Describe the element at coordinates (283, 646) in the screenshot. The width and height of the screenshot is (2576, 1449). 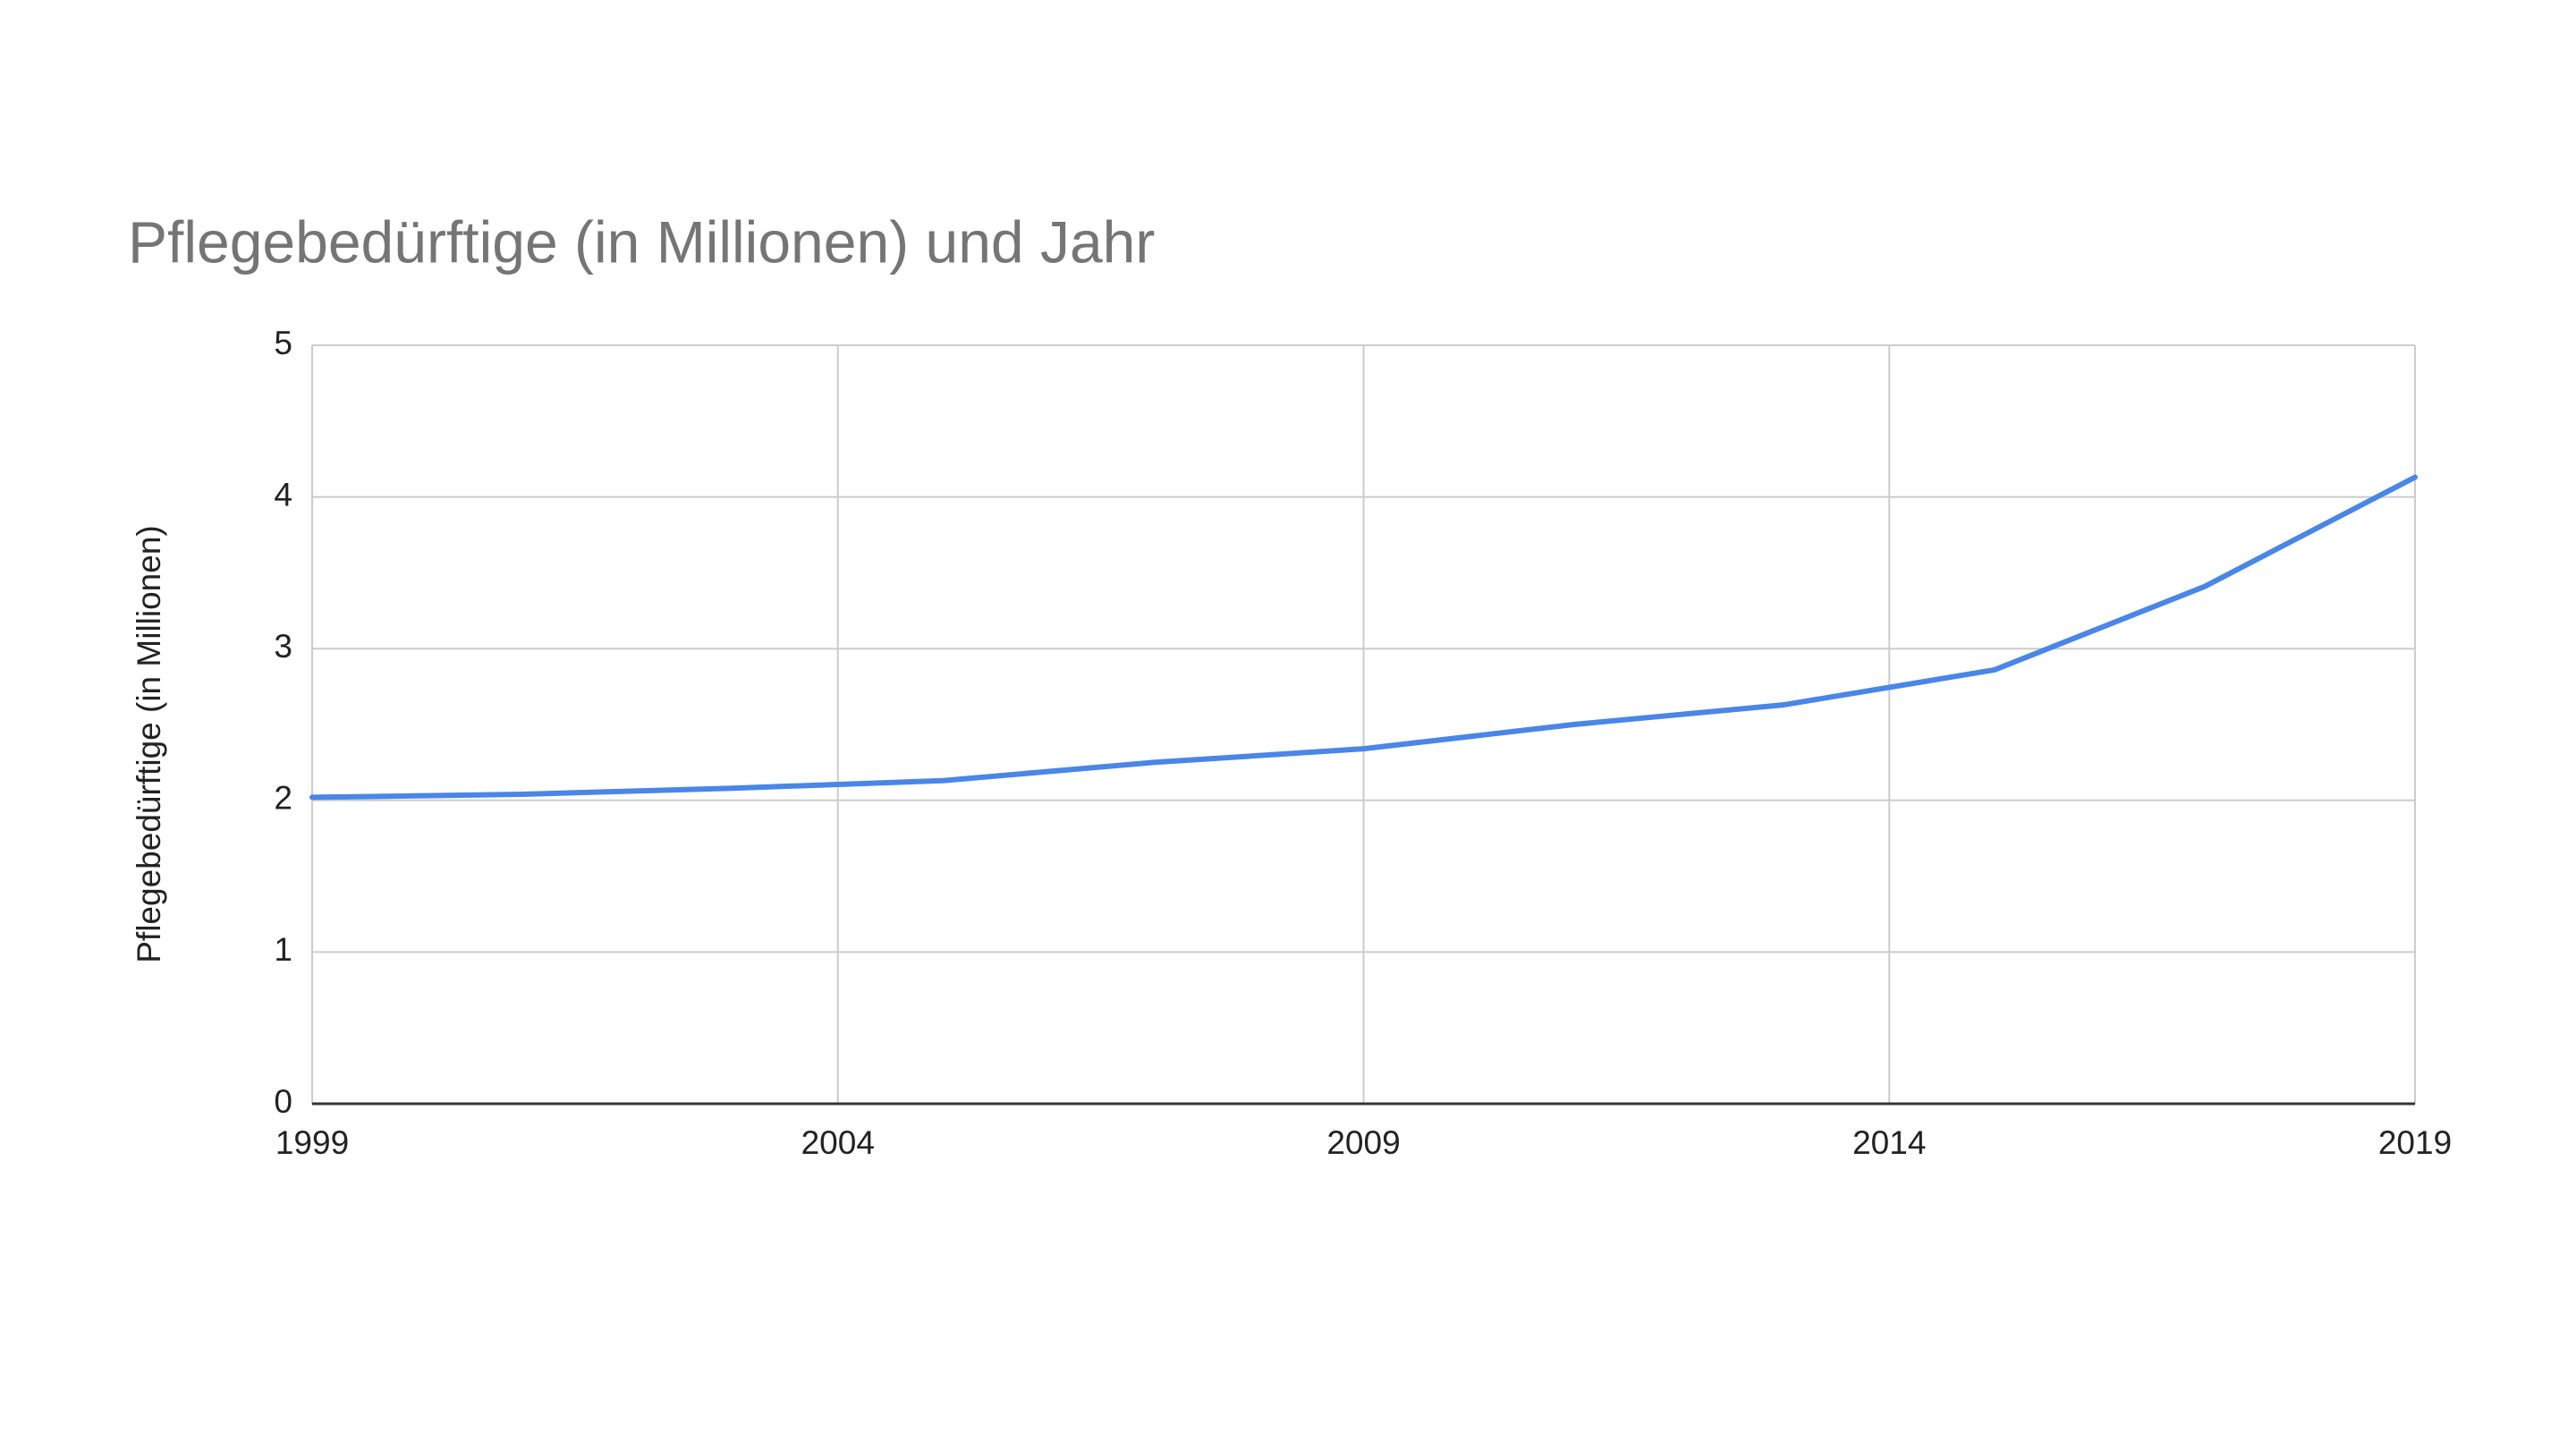
I see `y-tick-label: 3` at that location.